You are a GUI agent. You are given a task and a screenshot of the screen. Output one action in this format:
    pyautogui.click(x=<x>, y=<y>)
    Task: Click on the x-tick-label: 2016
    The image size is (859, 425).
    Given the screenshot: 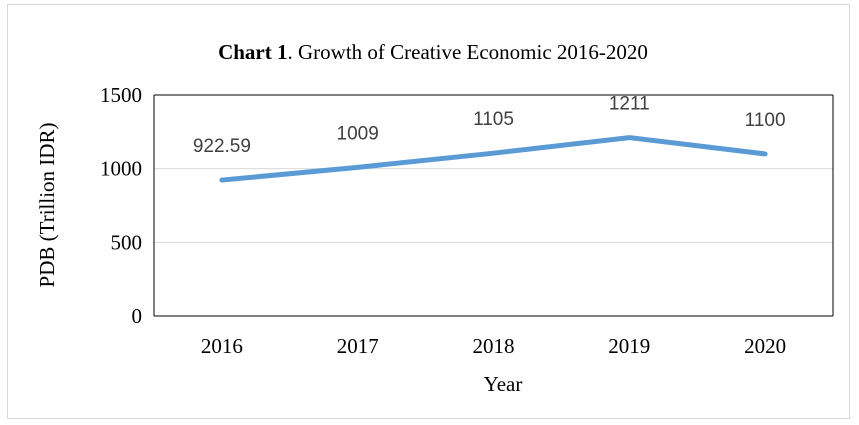 What is the action you would take?
    pyautogui.click(x=222, y=346)
    